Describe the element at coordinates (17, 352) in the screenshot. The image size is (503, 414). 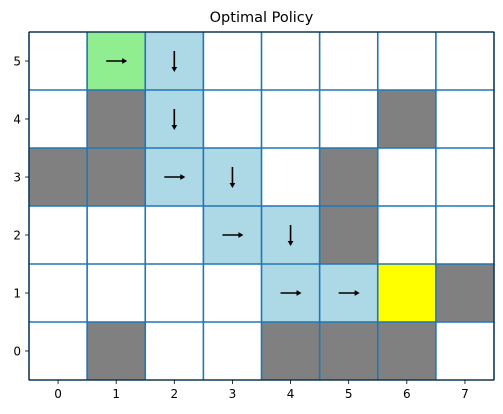
I see `y-tick-label: 0` at that location.